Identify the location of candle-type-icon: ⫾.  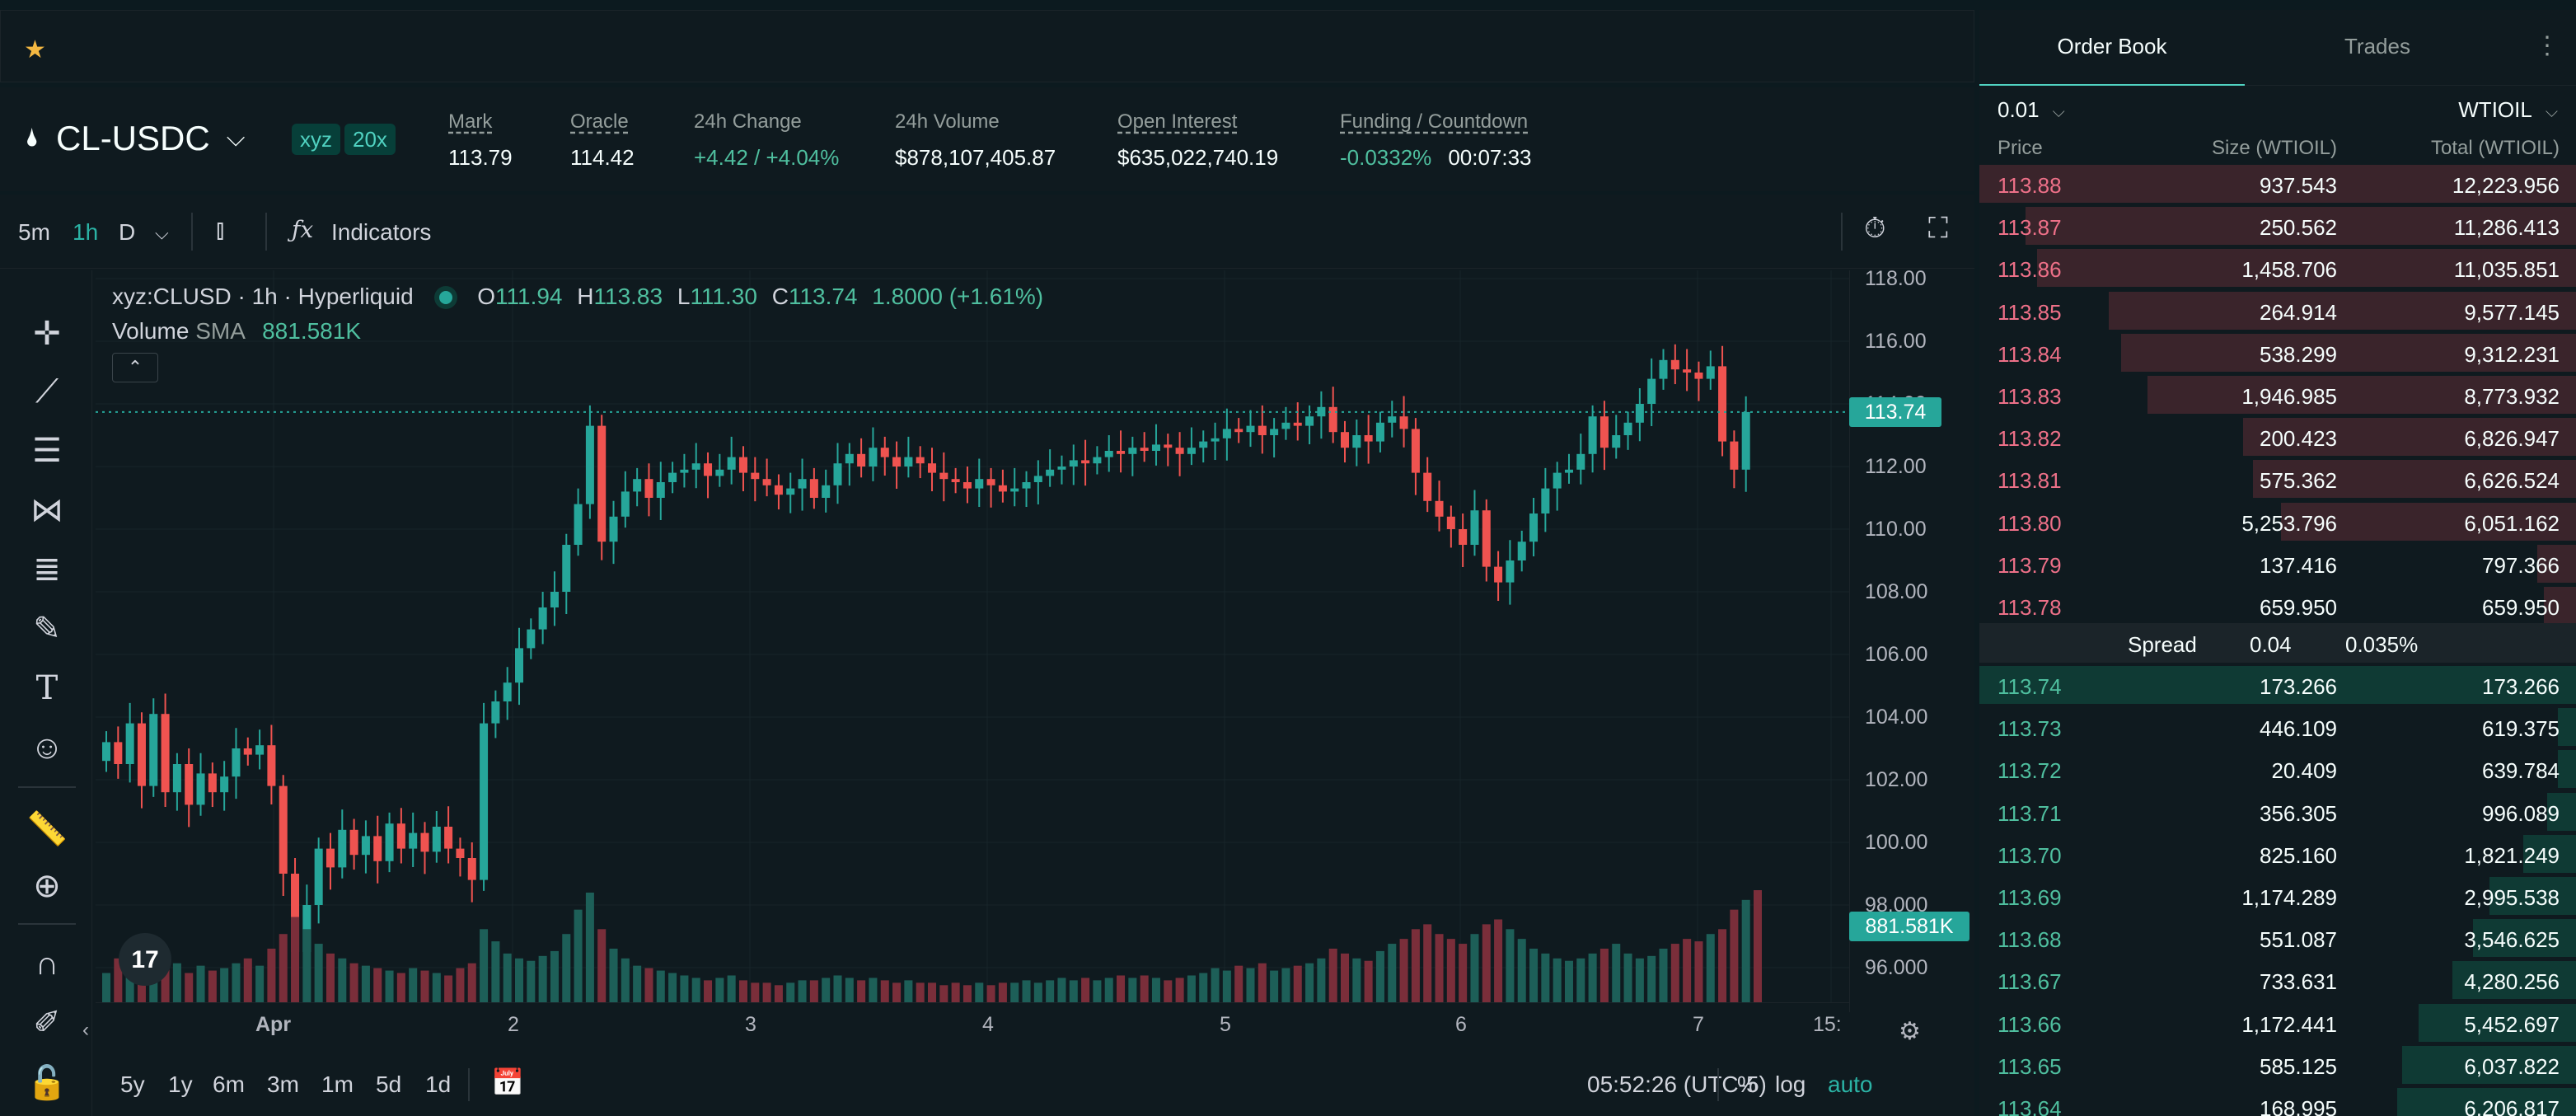
(220, 229).